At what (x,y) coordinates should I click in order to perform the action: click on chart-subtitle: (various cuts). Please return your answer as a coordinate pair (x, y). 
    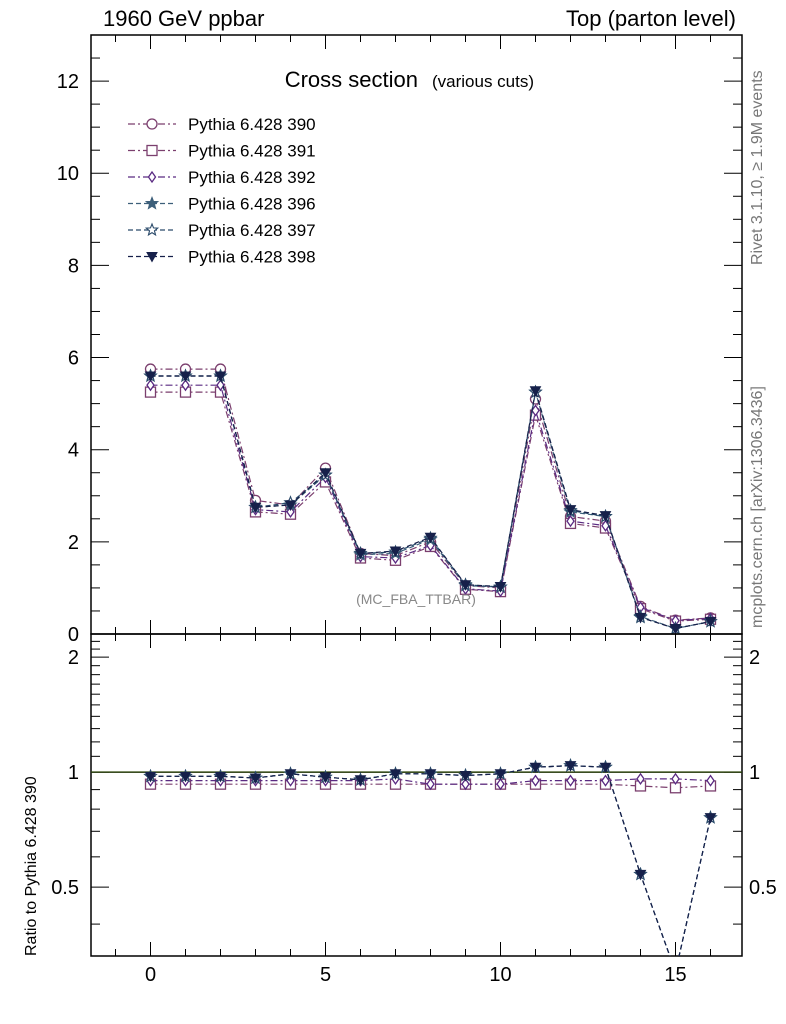
    Looking at the image, I should click on (483, 81).